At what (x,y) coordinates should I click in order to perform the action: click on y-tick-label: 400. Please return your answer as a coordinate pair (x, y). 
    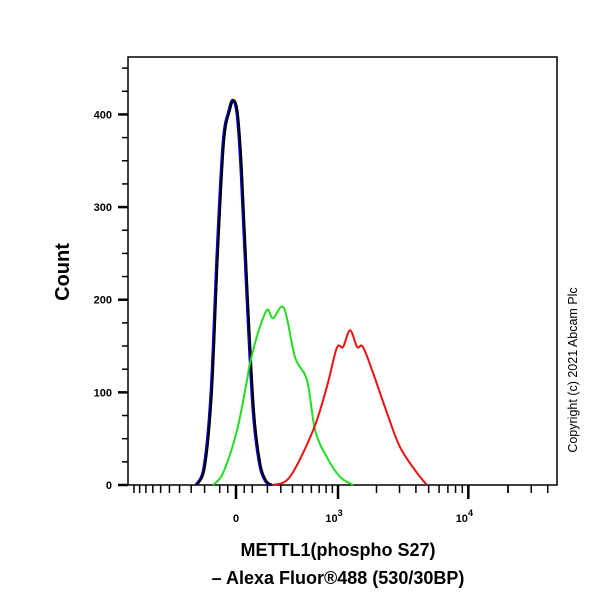
    Looking at the image, I should click on (103, 115).